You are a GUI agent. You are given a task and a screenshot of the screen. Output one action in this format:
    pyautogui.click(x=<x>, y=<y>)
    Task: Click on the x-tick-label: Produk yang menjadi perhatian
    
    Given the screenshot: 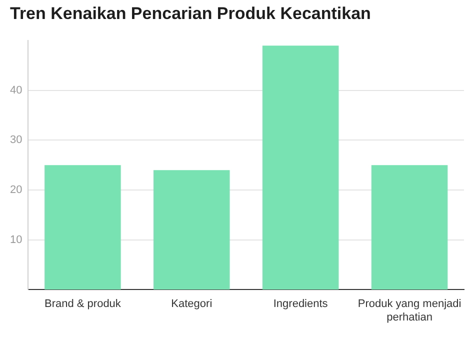 What is the action you would take?
    pyautogui.click(x=410, y=311)
    